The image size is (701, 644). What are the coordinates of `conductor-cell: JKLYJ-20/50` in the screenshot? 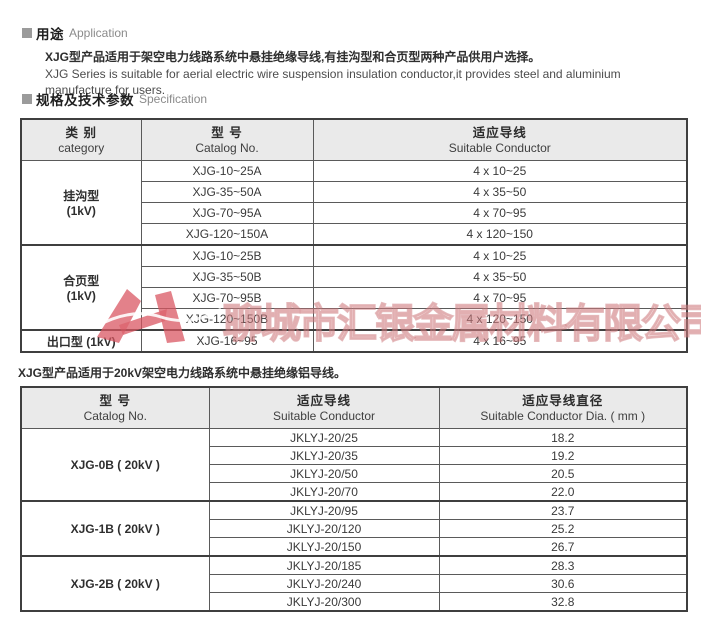 It's located at (324, 473).